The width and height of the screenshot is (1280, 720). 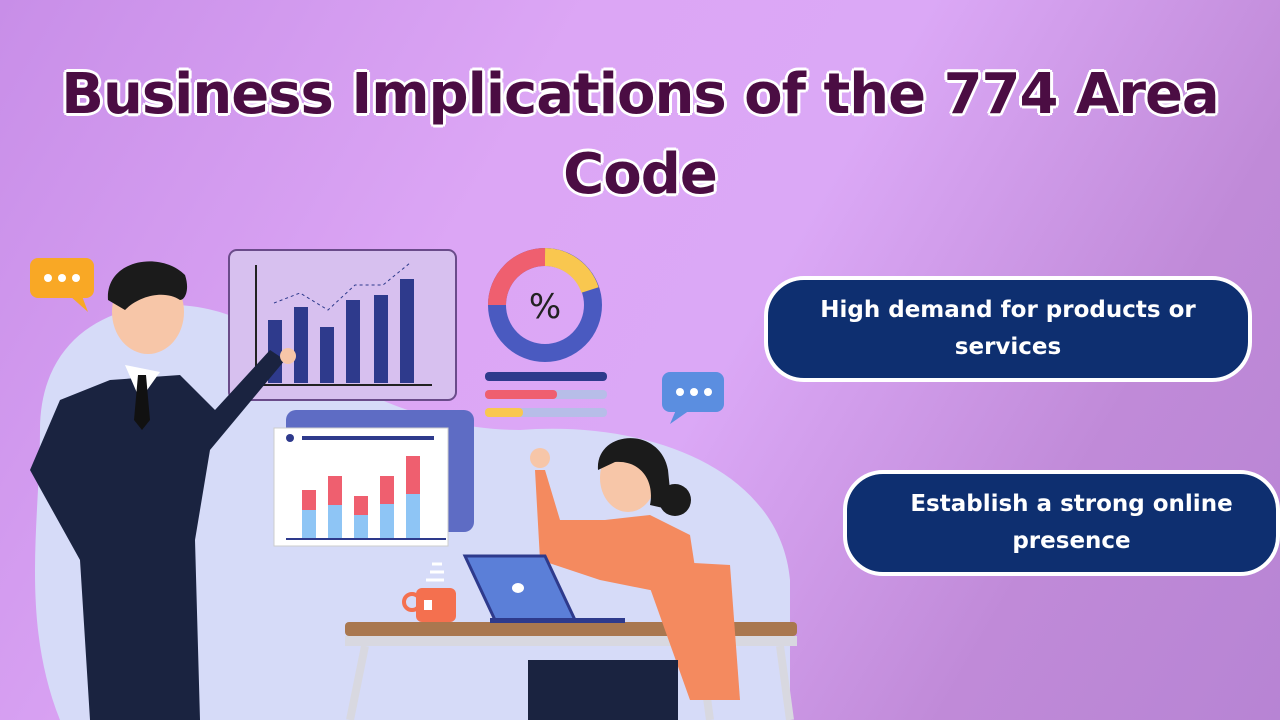 What do you see at coordinates (429, 592) in the screenshot?
I see `coffee-mug-icon` at bounding box center [429, 592].